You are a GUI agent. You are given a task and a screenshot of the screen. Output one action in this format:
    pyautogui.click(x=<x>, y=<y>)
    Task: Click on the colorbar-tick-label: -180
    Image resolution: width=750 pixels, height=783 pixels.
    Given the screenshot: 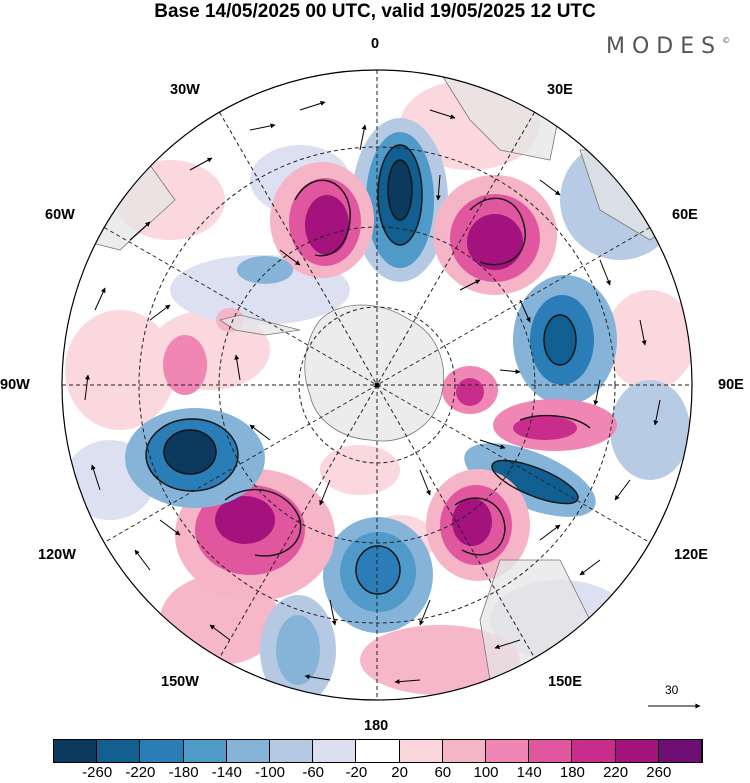 What is the action you would take?
    pyautogui.click(x=183, y=772)
    